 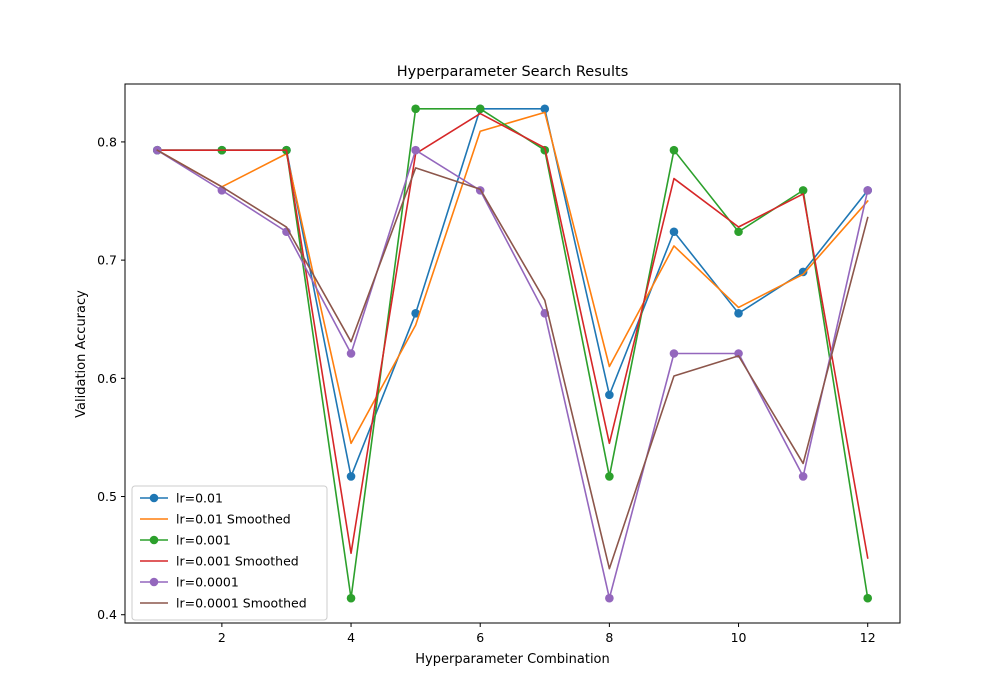 I want to click on y-axis-label: Validation Accuracy, so click(x=81, y=354).